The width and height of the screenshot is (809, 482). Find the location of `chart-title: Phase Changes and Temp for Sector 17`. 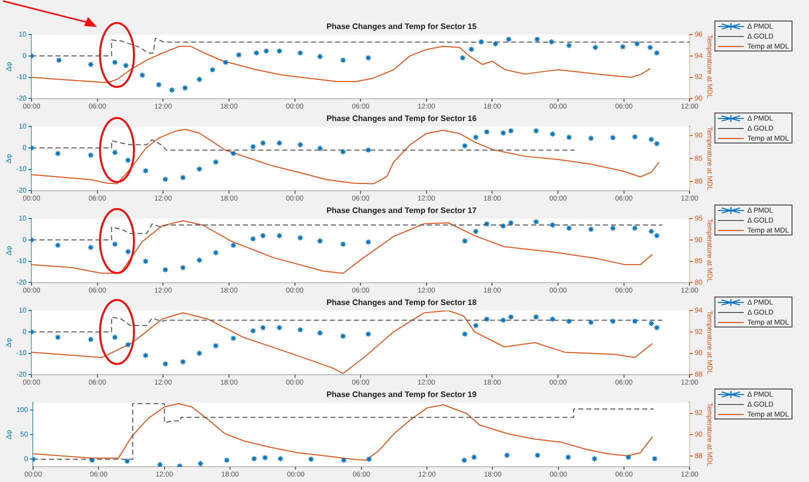

chart-title: Phase Changes and Temp for Sector 17 is located at coordinates (402, 211).